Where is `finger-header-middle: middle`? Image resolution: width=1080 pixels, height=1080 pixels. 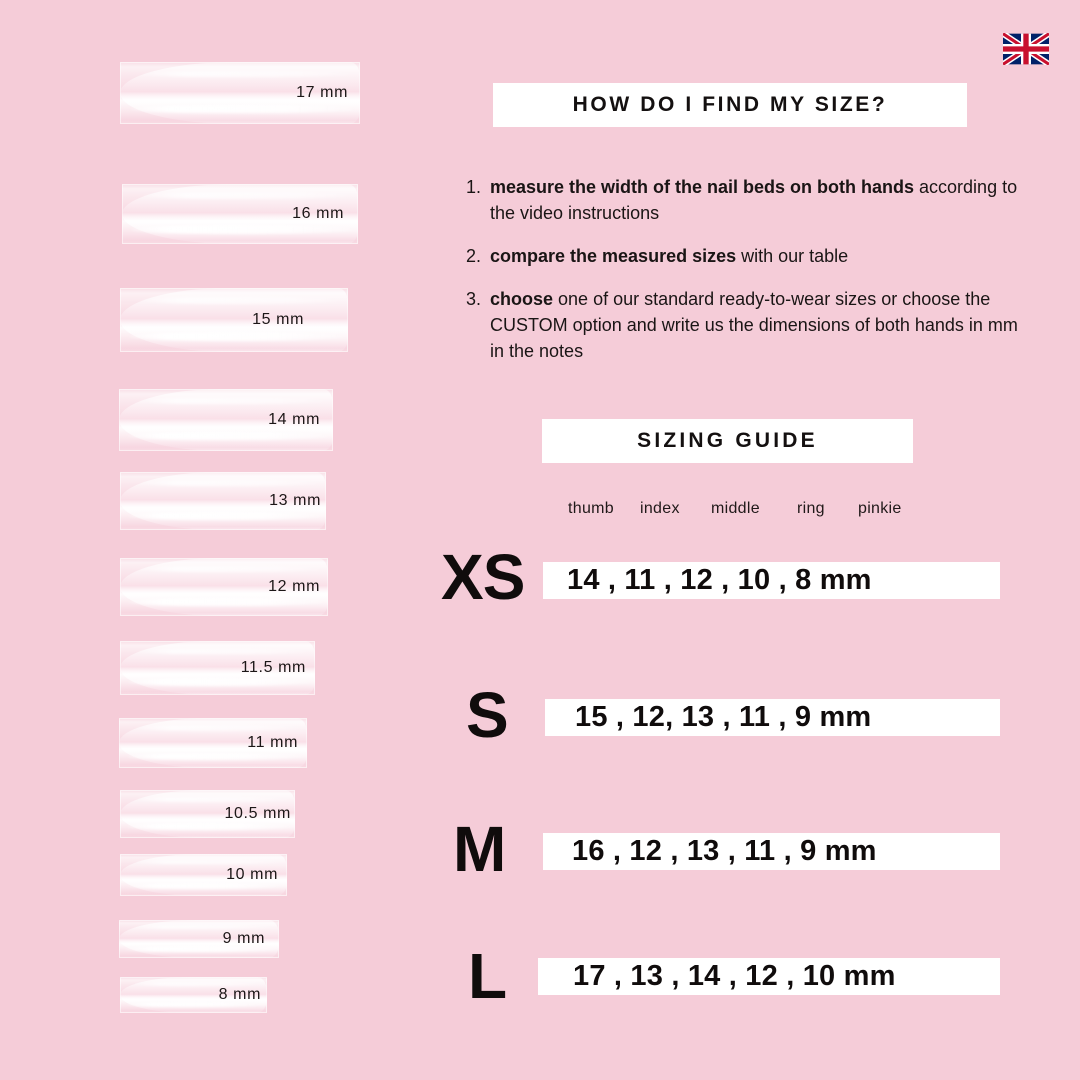 finger-header-middle: middle is located at coordinates (735, 508).